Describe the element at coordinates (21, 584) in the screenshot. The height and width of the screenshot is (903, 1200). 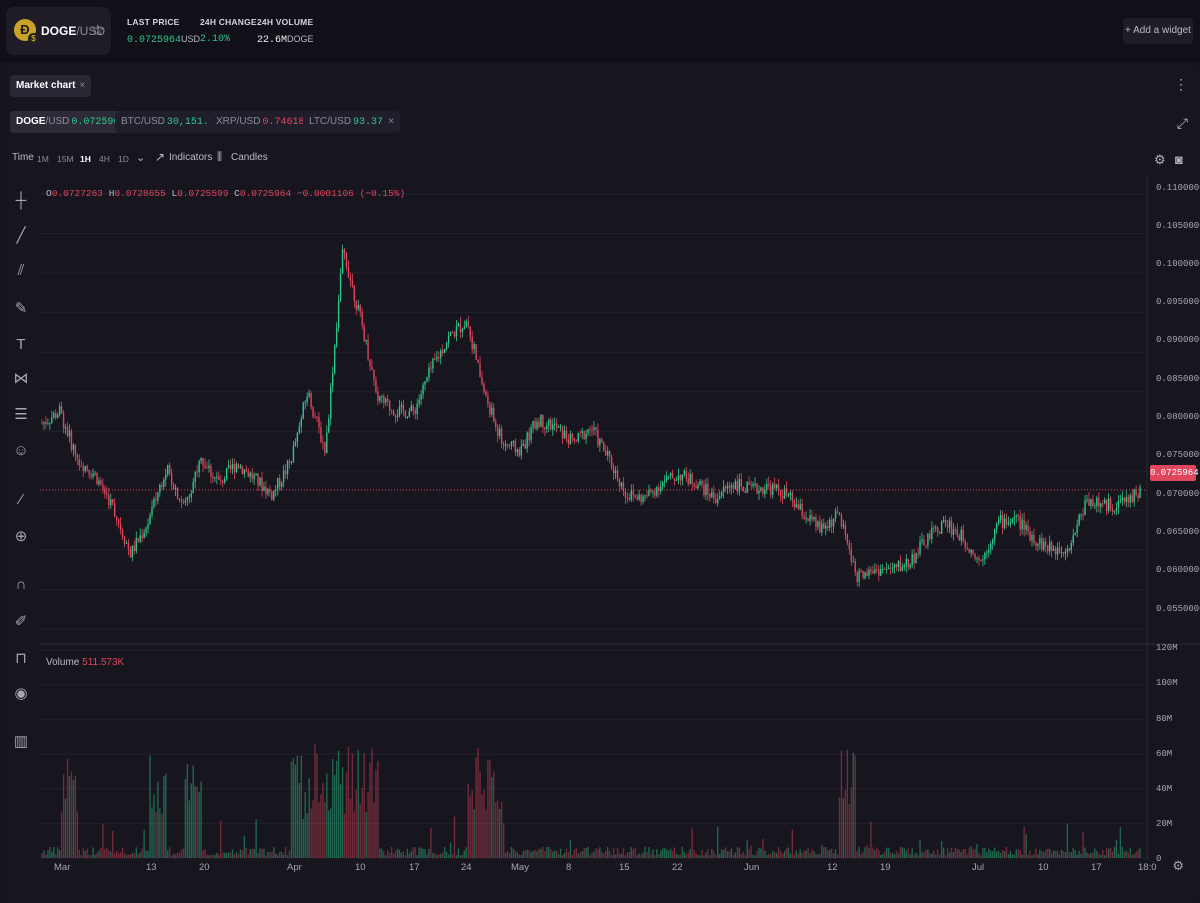
I see `magnet-icon: ∩` at that location.